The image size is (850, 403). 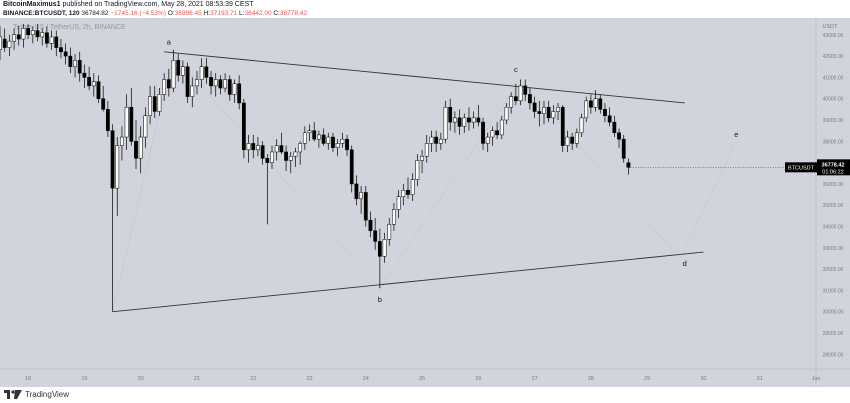 I want to click on price-tick-label: 41000.00, so click(x=833, y=78).